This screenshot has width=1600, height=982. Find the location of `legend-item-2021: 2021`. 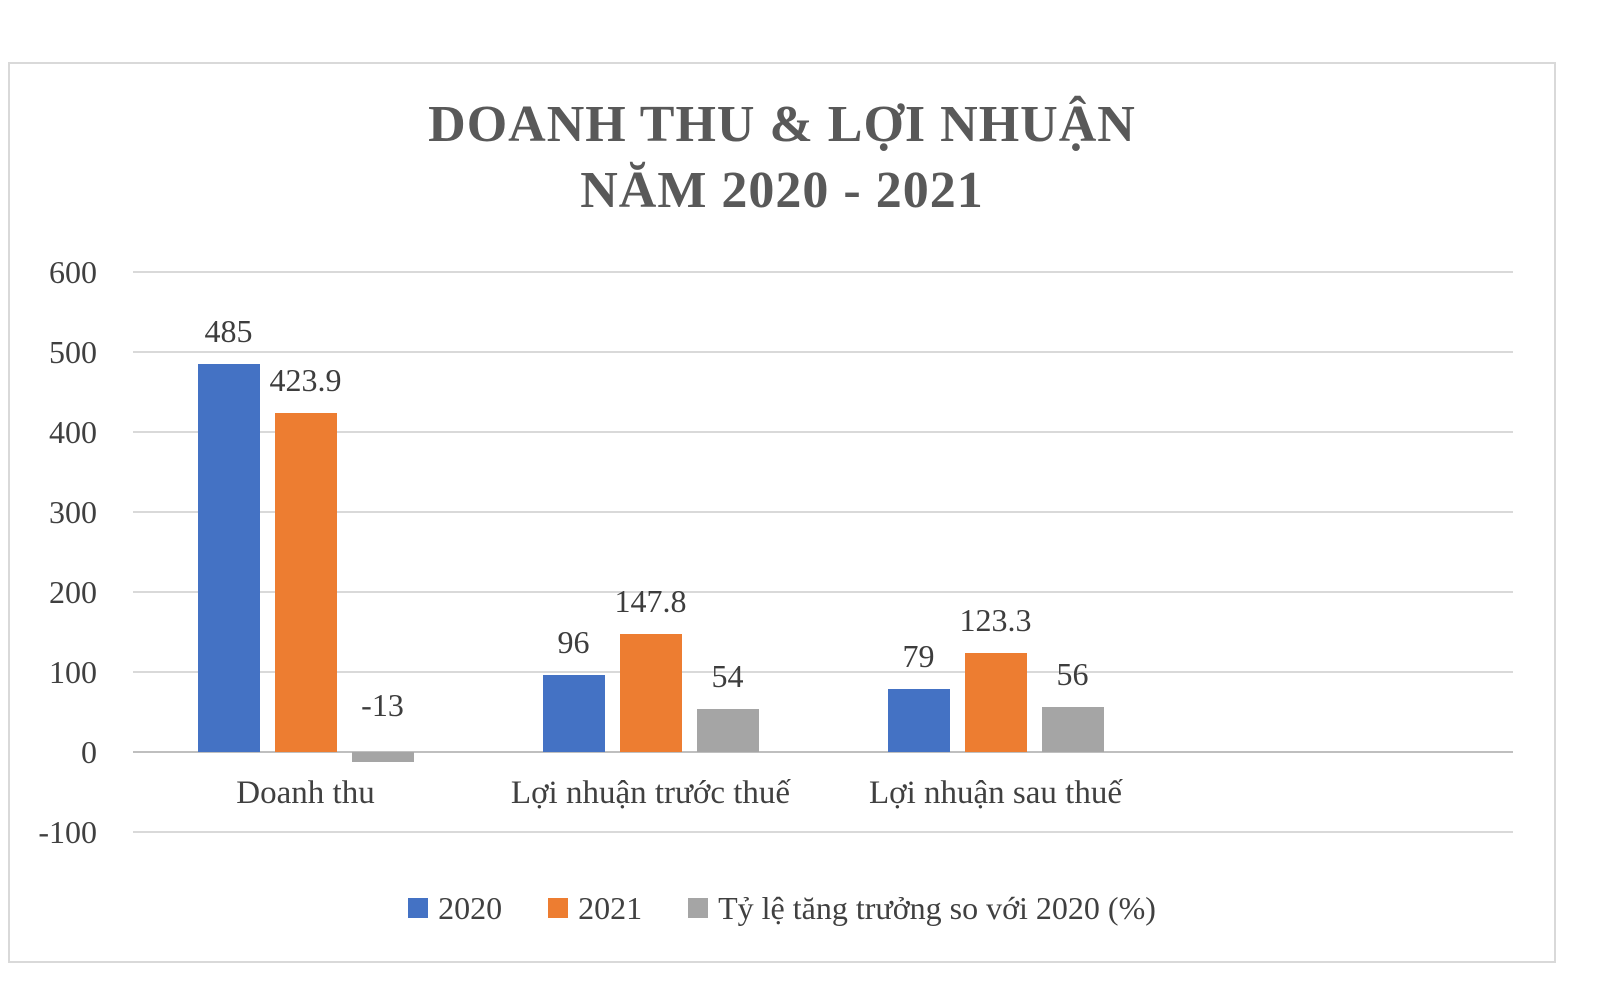

legend-item-2021: 2021 is located at coordinates (595, 908).